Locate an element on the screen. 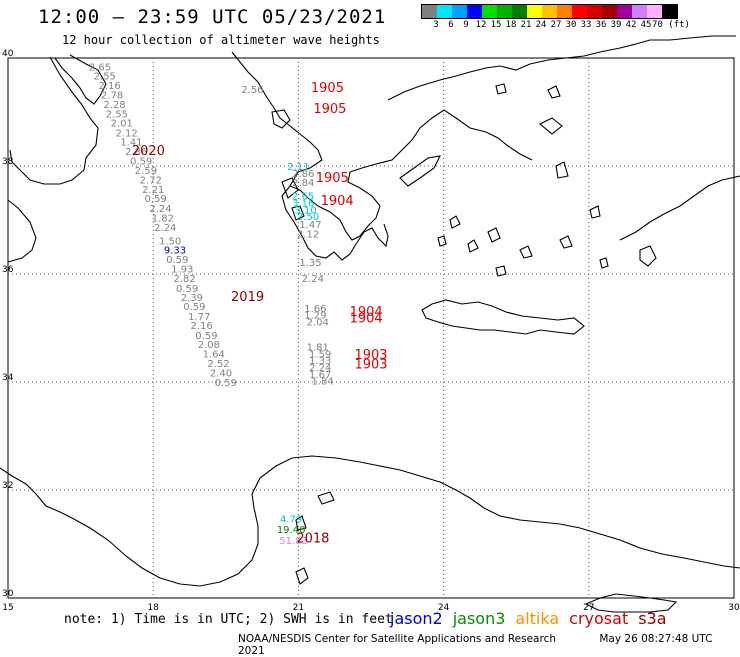 The image size is (740, 657). coastline-aegean-north is located at coordinates (561, 68).